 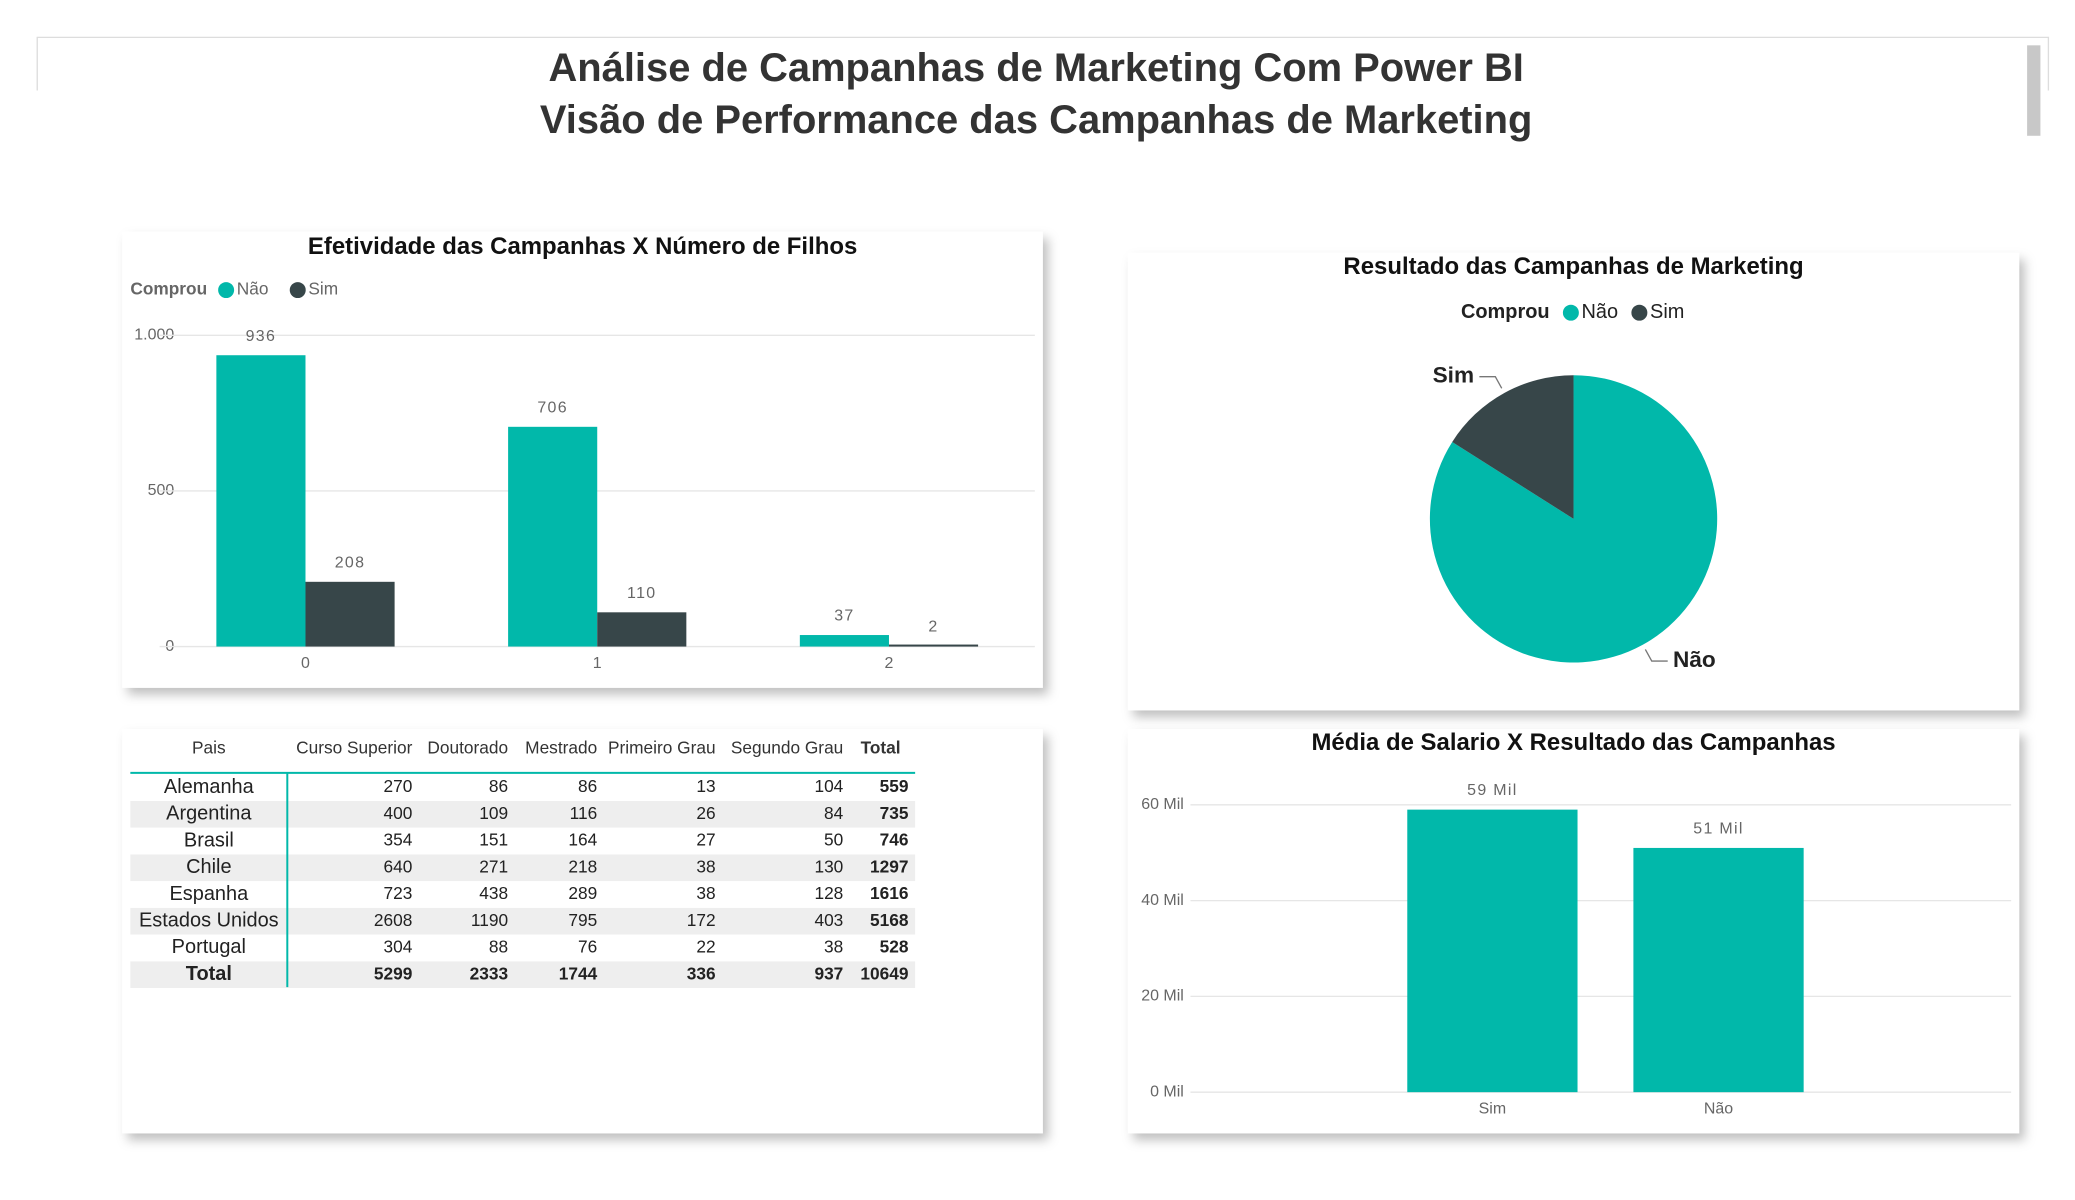 I want to click on legend-title: Comprou, so click(x=1505, y=312).